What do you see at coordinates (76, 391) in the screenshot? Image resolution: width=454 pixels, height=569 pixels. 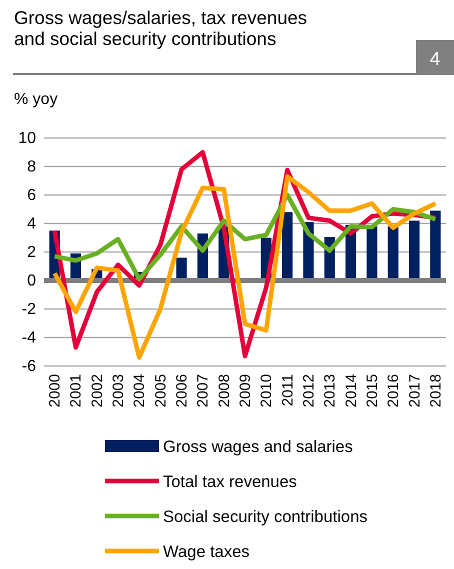 I see `x-tick-label: 2001` at bounding box center [76, 391].